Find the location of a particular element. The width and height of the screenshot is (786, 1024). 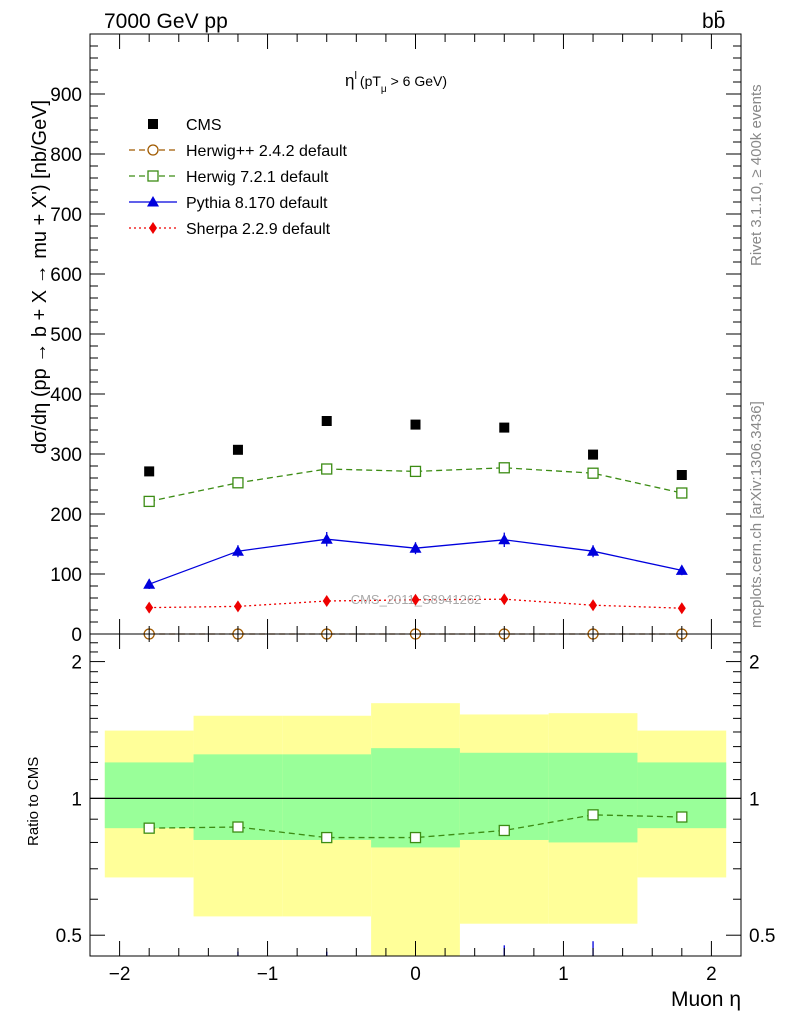

title-rest: > 6 GeV) is located at coordinates (417, 81).